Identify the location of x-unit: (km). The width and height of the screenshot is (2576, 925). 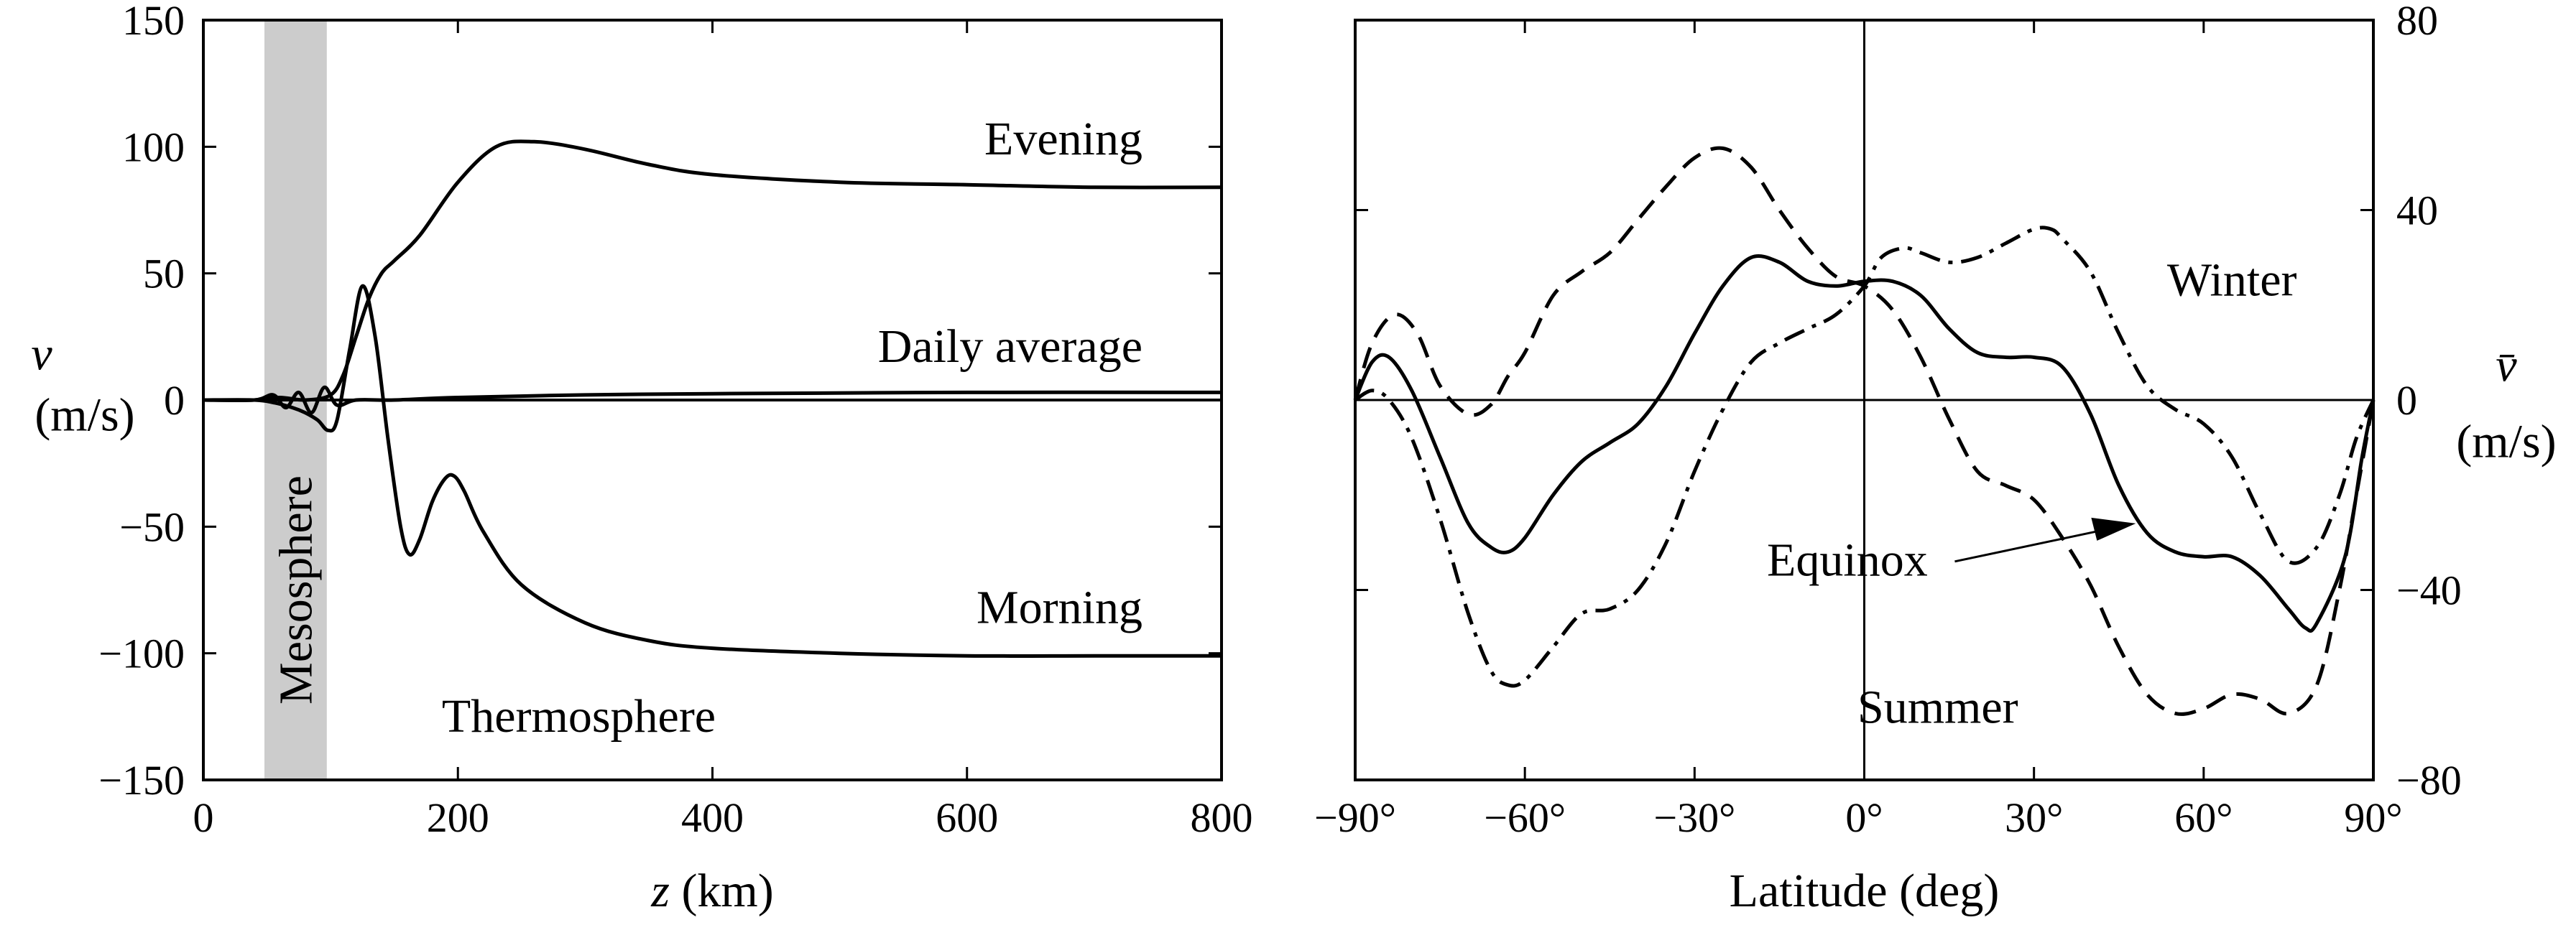
(722, 891).